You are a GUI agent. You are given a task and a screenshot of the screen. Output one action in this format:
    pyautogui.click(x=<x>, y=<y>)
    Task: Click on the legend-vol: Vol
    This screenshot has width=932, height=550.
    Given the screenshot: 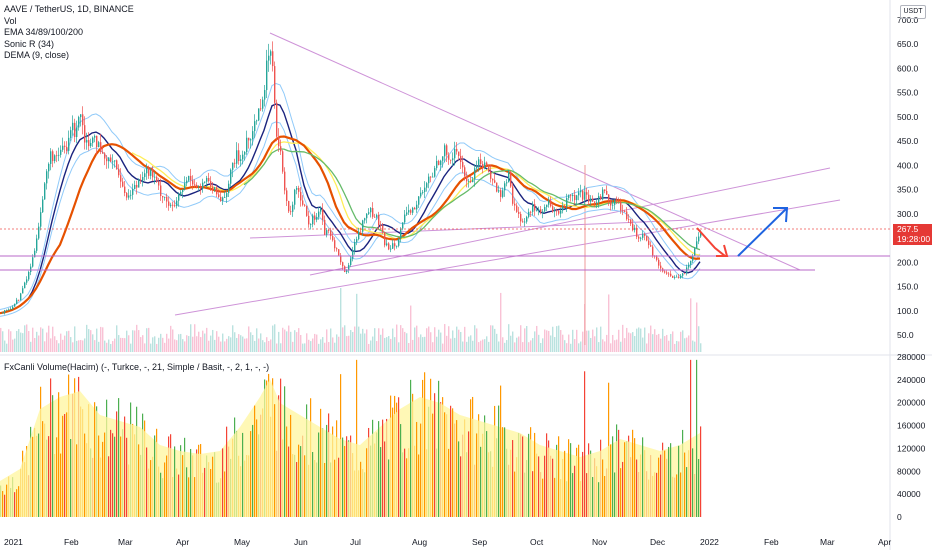 What is the action you would take?
    pyautogui.click(x=10, y=20)
    